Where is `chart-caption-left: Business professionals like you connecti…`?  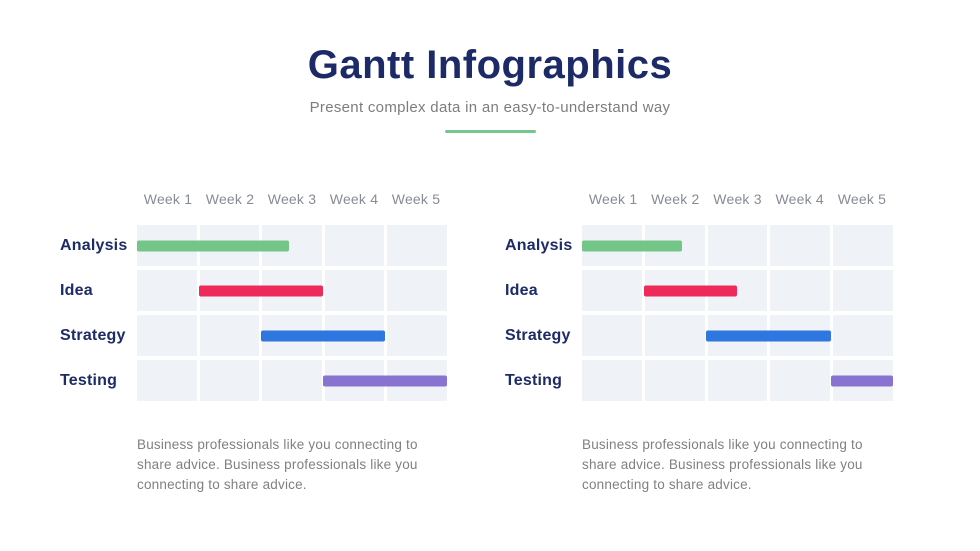
chart-caption-left: Business professionals like you connecti… is located at coordinates (277, 464).